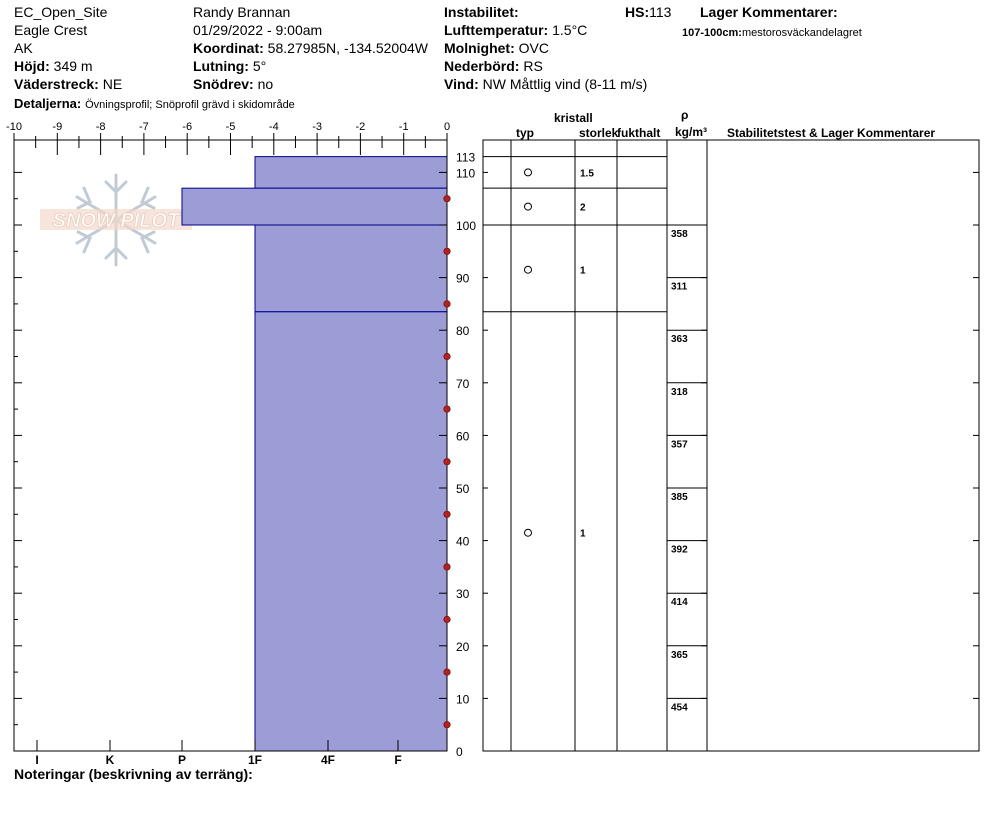 This screenshot has height=840, width=994. I want to click on height-tick-label: 10, so click(463, 699).